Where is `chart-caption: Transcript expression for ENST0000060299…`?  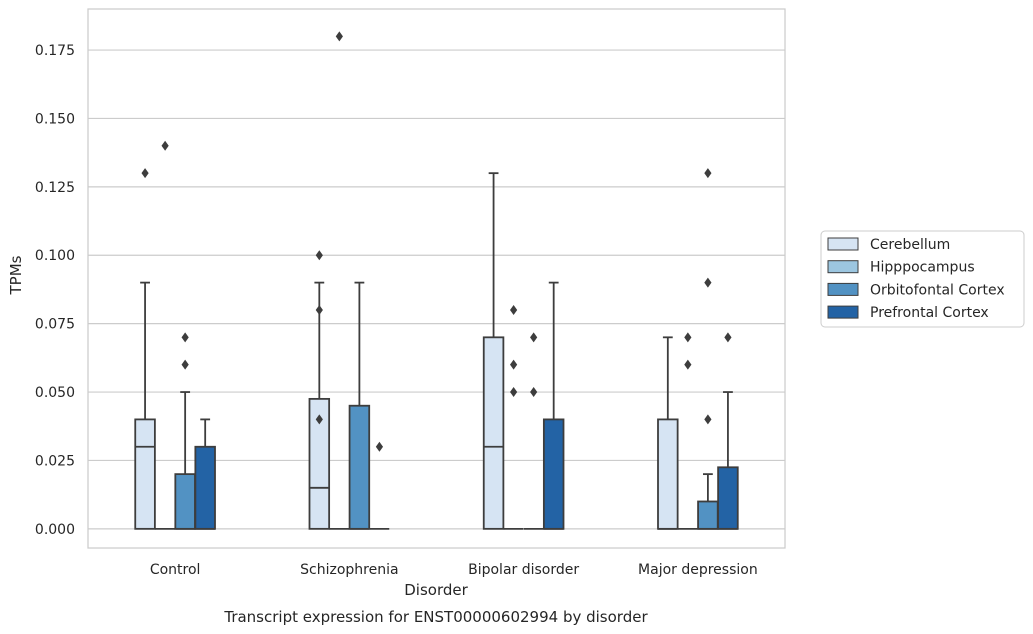
chart-caption: Transcript expression for ENST0000060299… is located at coordinates (435, 617).